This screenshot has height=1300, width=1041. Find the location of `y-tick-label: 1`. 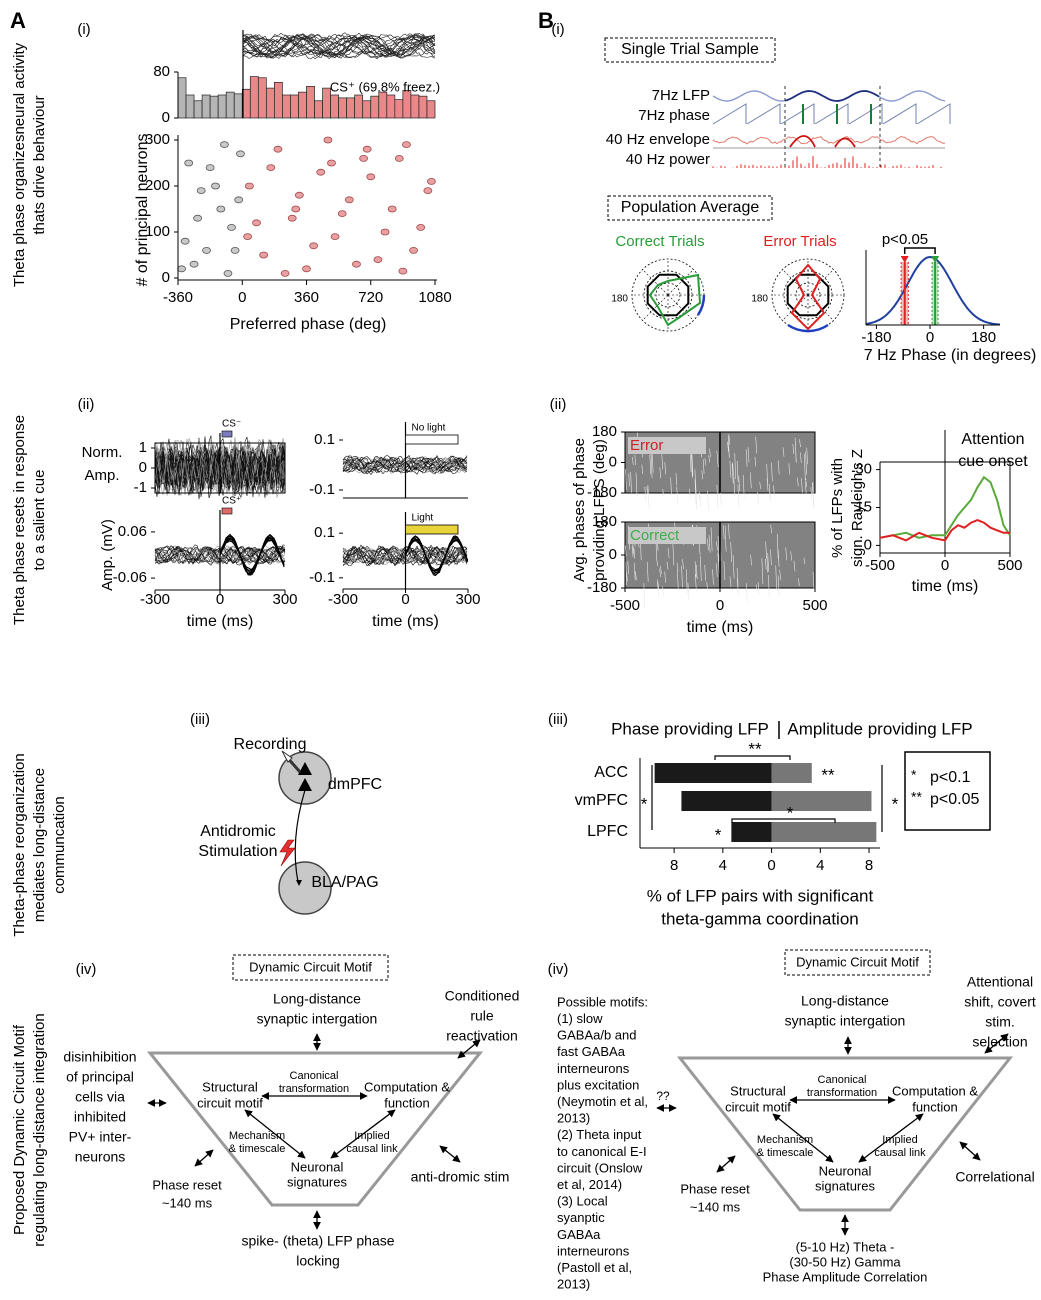

y-tick-label: 1 is located at coordinates (143, 447).